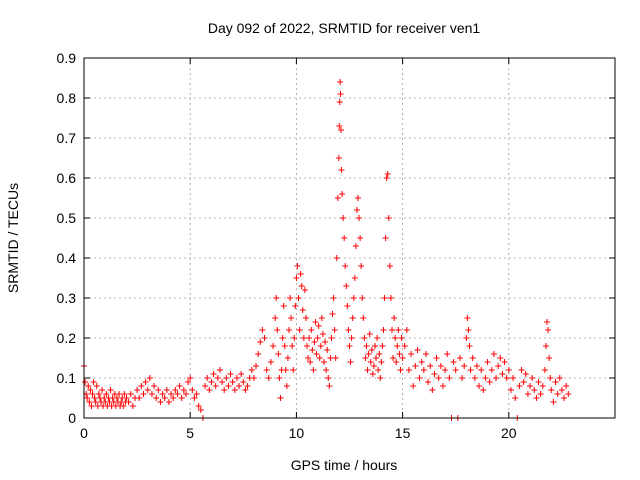  I want to click on y-tick-label: 0.9, so click(67, 58).